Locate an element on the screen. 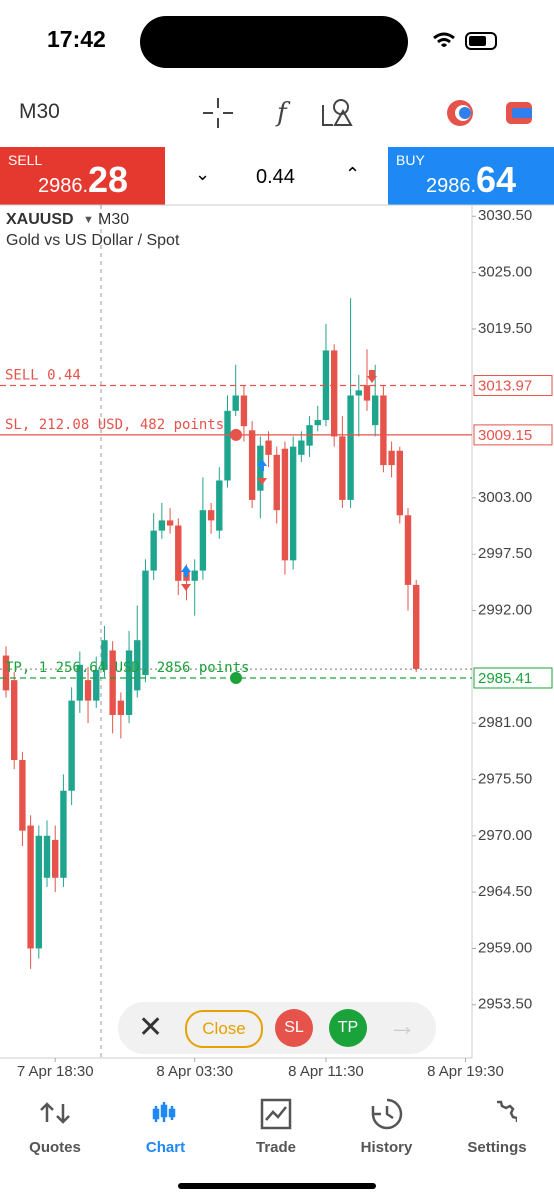 The image size is (554, 1200). nav-item: History is located at coordinates (387, 1128).